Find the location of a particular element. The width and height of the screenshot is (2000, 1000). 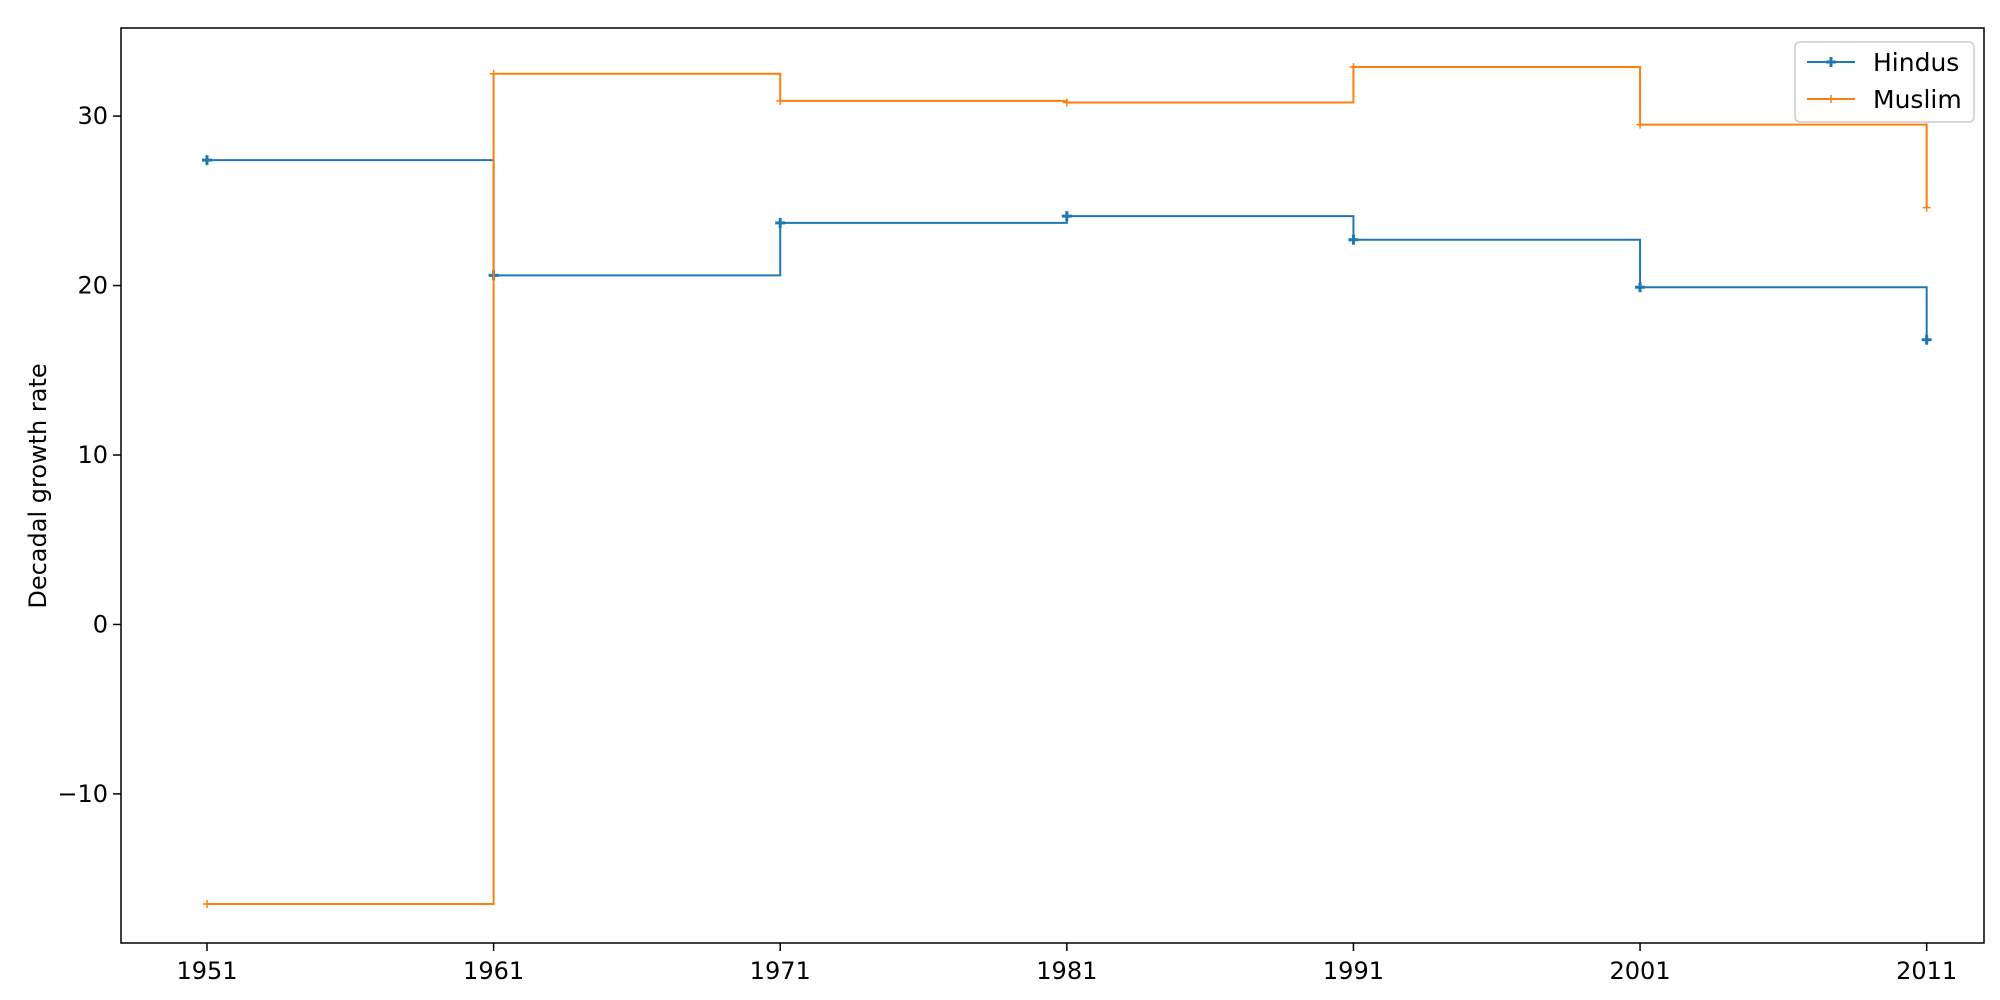

x-tick-label: 1951 is located at coordinates (206, 971).